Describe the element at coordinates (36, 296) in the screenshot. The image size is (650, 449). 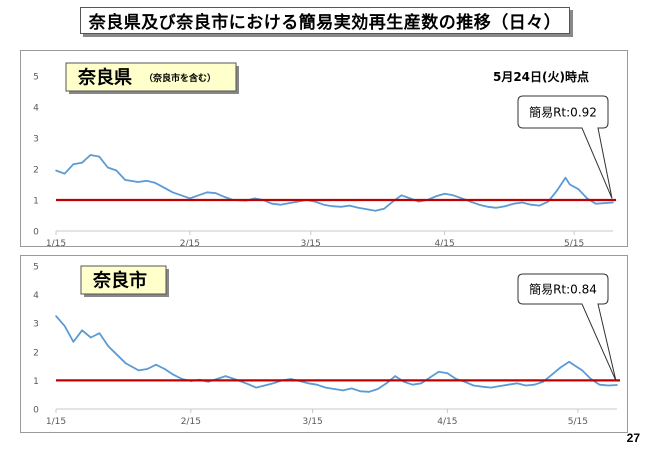
I see `y-tick-label: 4` at that location.